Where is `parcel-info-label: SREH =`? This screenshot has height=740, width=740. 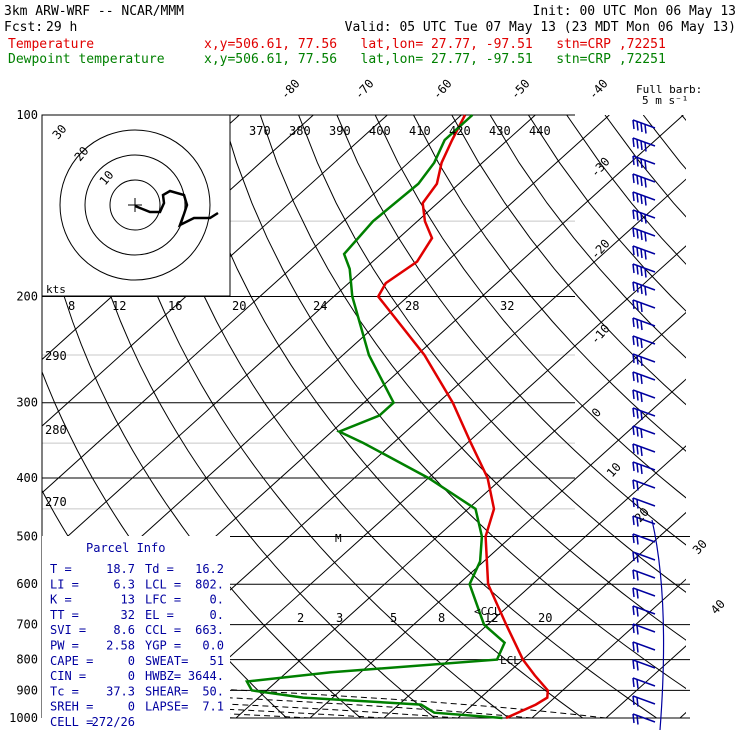 parcel-info-label: SREH = is located at coordinates (71, 707).